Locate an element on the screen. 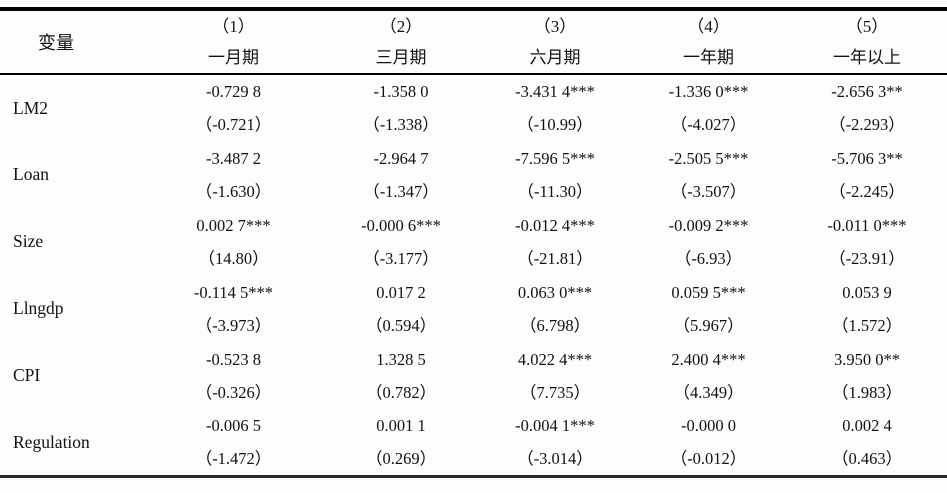 The image size is (947, 493). coefficient-value: -0.006 5 is located at coordinates (233, 425).